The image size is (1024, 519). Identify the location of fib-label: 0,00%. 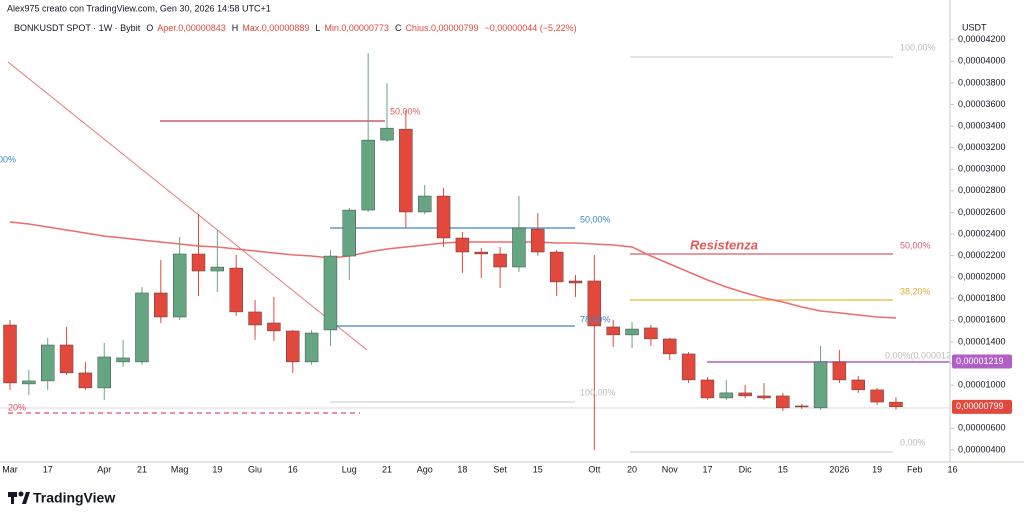
(913, 442).